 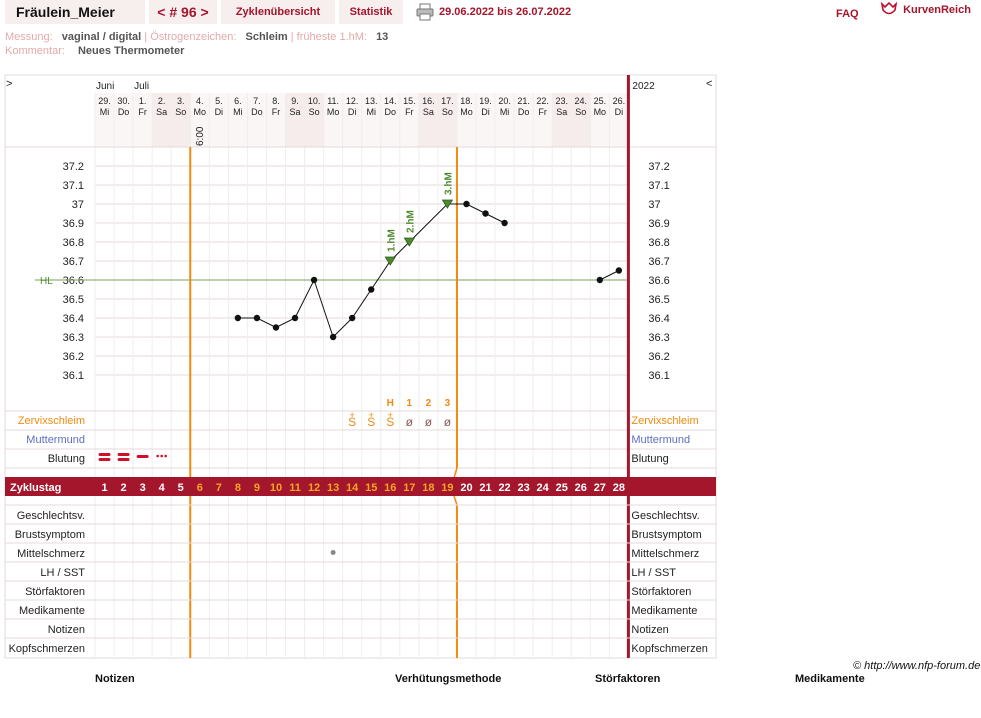 What do you see at coordinates (183, 12) in the screenshot?
I see `cycle-number-nav: < # 96 >` at bounding box center [183, 12].